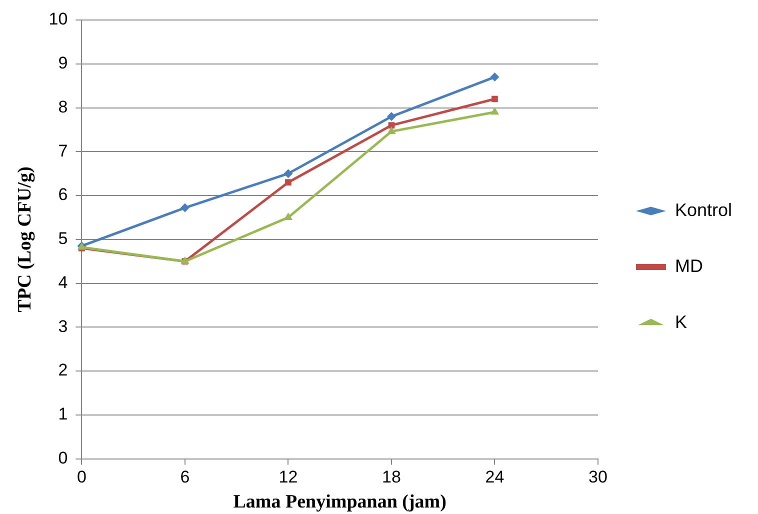  I want to click on x-tick-label: 24, so click(494, 477).